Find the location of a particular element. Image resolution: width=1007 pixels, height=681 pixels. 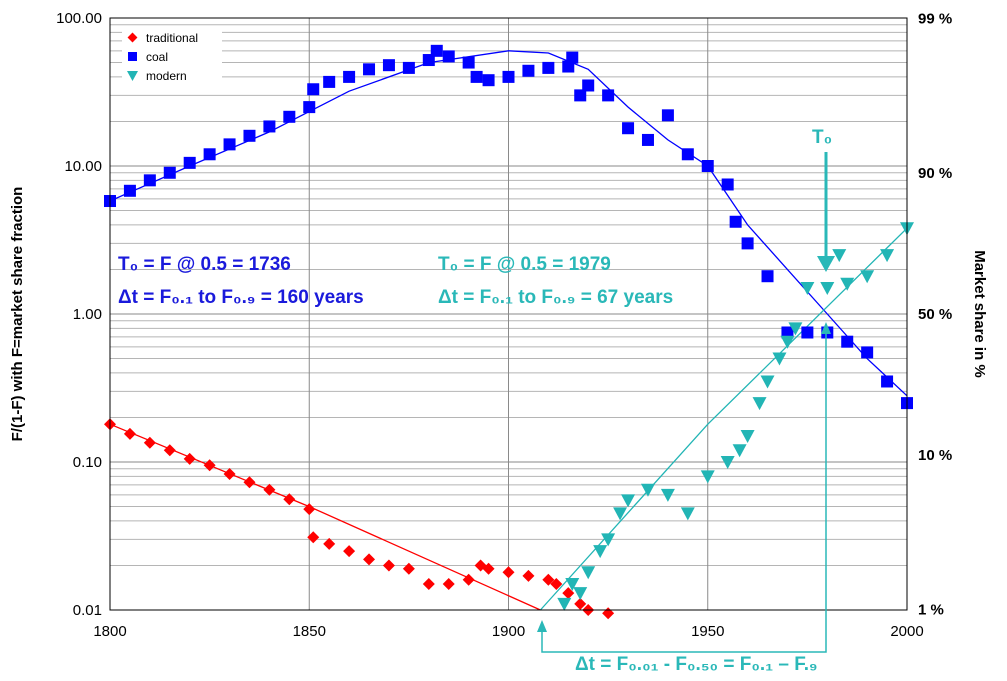

legend-marker-traditional is located at coordinates (132, 37).